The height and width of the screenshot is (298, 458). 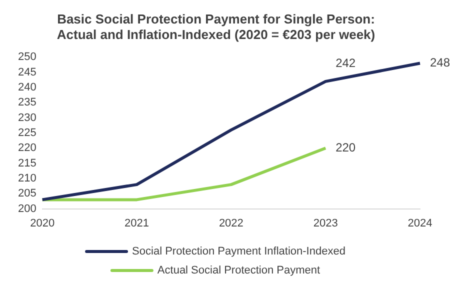 What do you see at coordinates (440, 63) in the screenshot?
I see `data-label: 248` at bounding box center [440, 63].